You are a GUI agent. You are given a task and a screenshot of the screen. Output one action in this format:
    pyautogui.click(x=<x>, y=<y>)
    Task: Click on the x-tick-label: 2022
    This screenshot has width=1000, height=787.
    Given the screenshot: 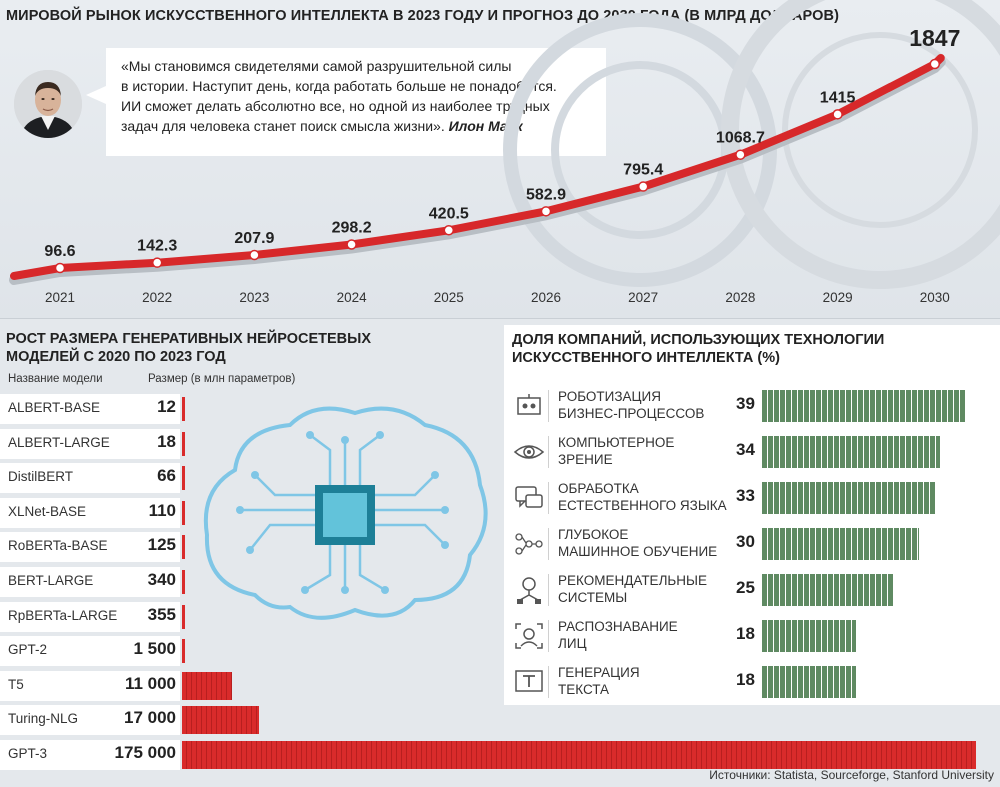 What is the action you would take?
    pyautogui.click(x=157, y=297)
    